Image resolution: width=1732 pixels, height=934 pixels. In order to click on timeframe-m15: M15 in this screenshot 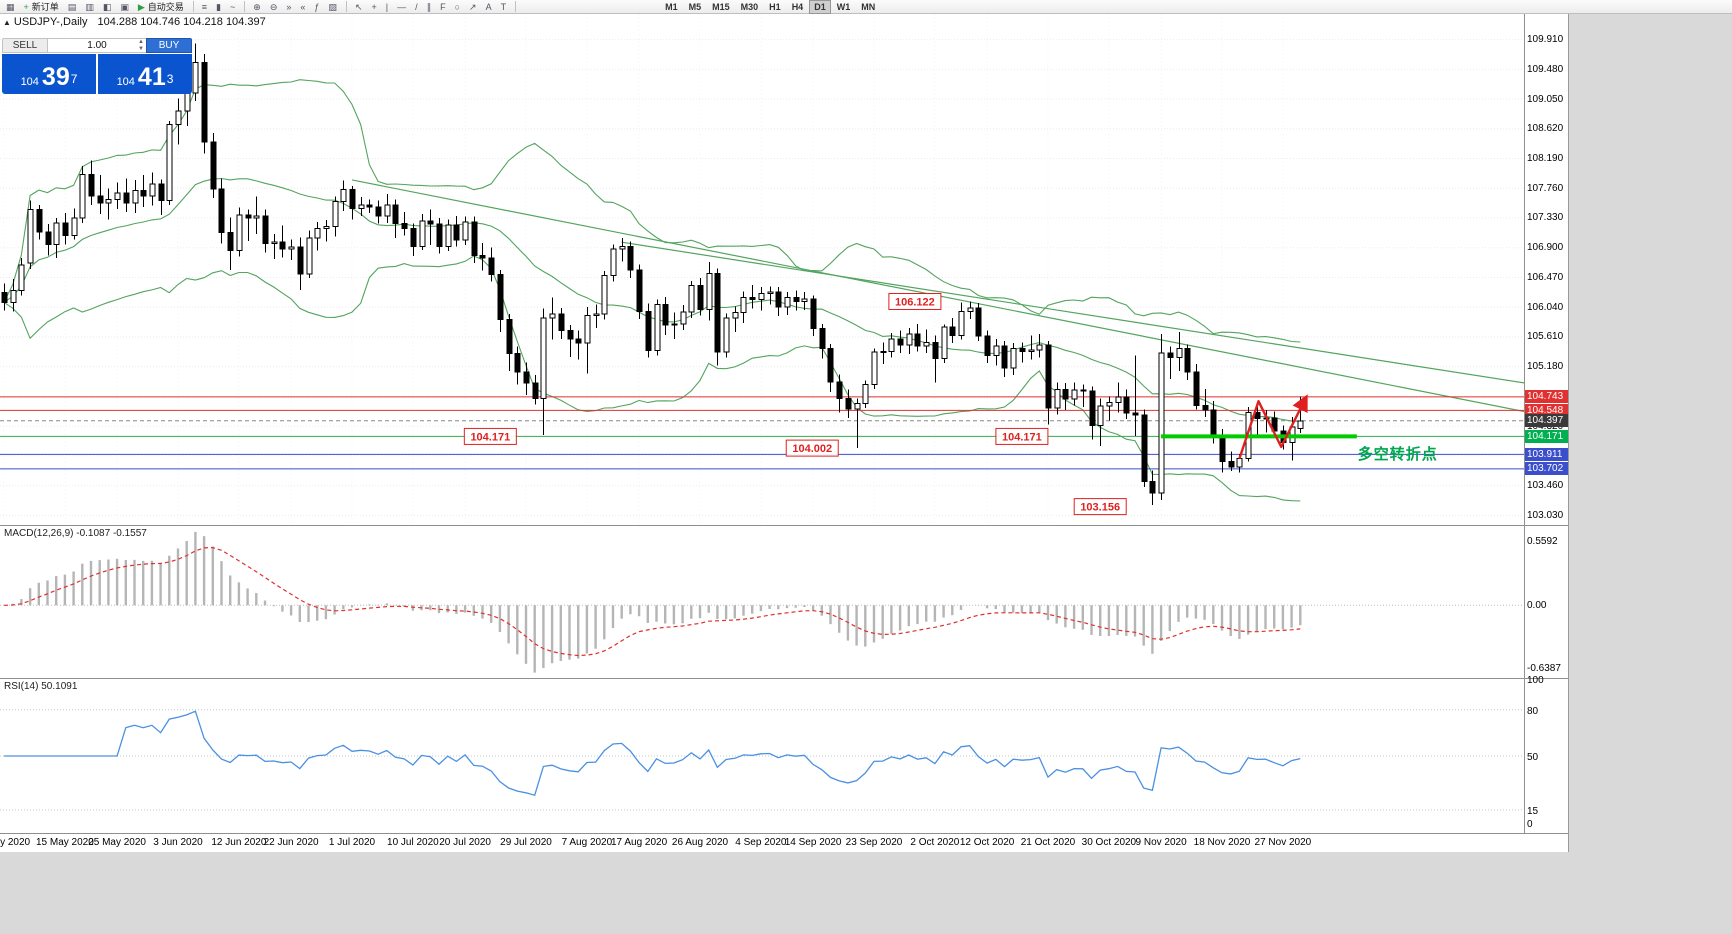, I will do `click(721, 6)`.